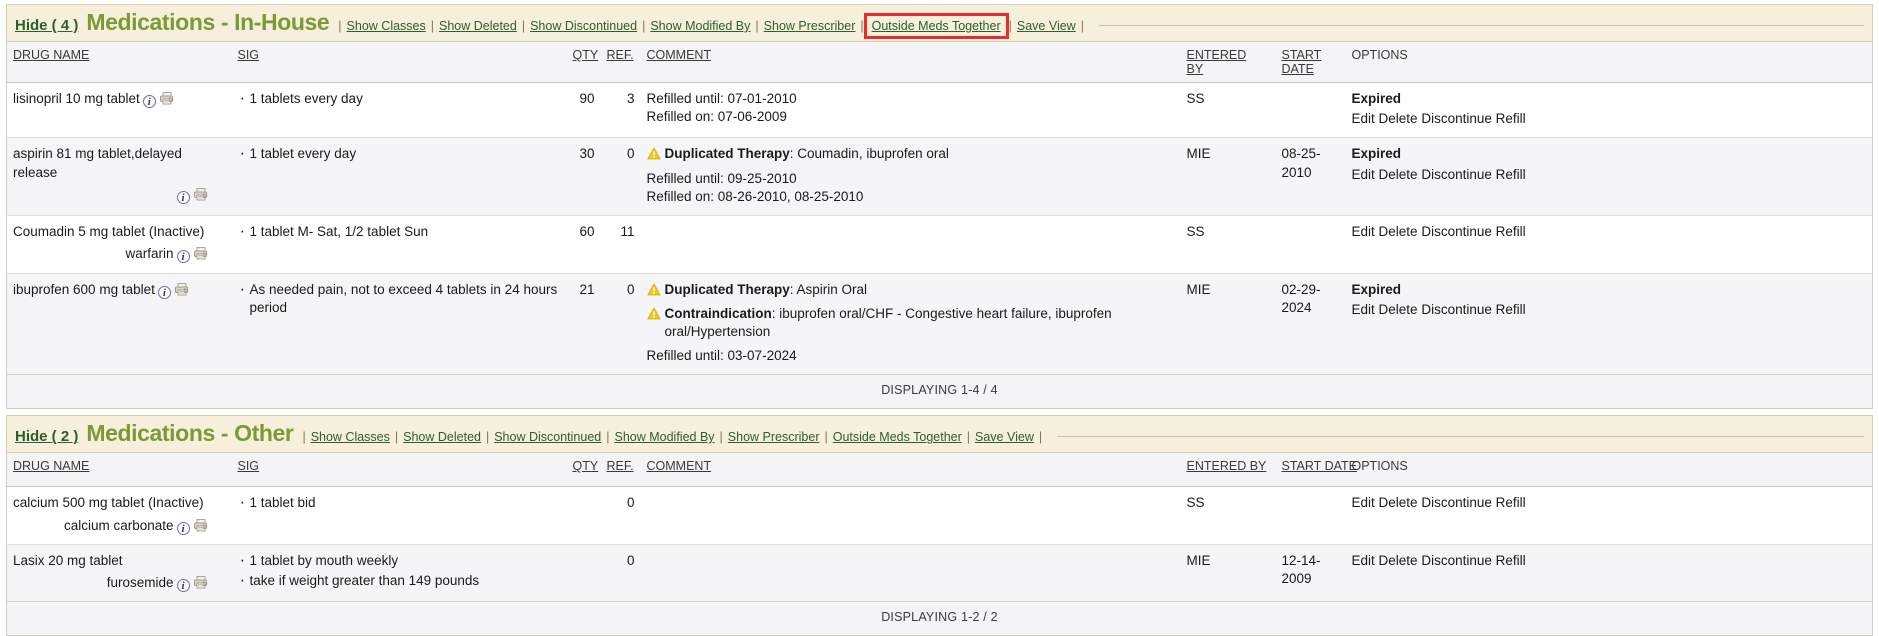  What do you see at coordinates (47, 437) in the screenshot?
I see `hide-toggle-link: Hide ( 2 )` at bounding box center [47, 437].